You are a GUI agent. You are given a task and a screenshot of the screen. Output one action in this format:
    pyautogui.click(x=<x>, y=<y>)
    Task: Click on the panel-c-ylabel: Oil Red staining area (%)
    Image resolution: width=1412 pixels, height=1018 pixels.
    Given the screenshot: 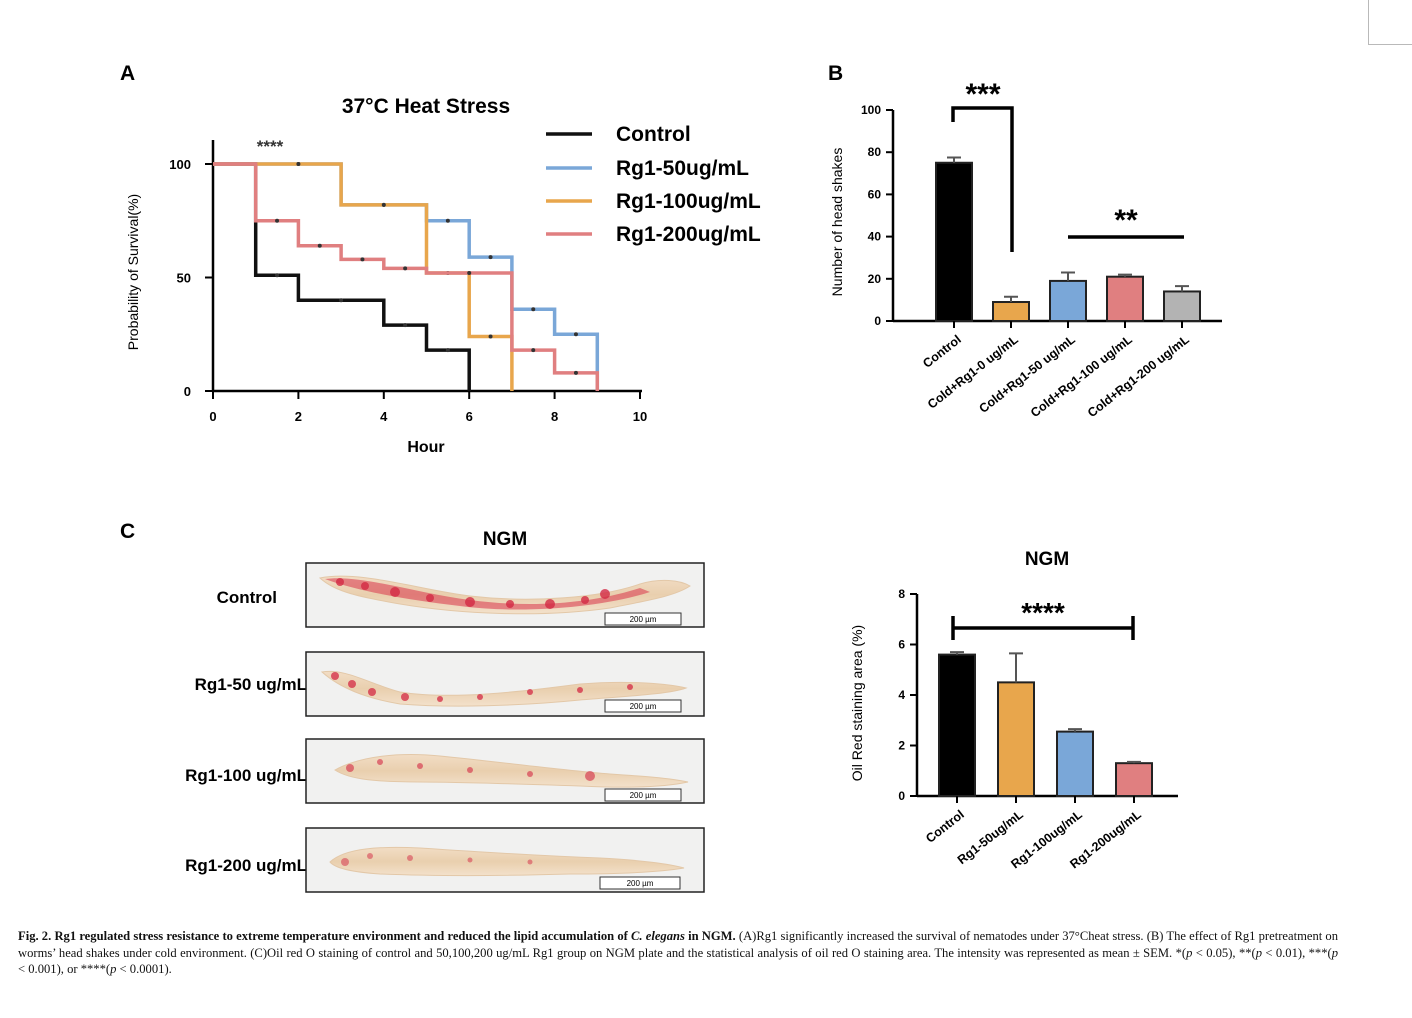 What is the action you would take?
    pyautogui.click(x=857, y=703)
    